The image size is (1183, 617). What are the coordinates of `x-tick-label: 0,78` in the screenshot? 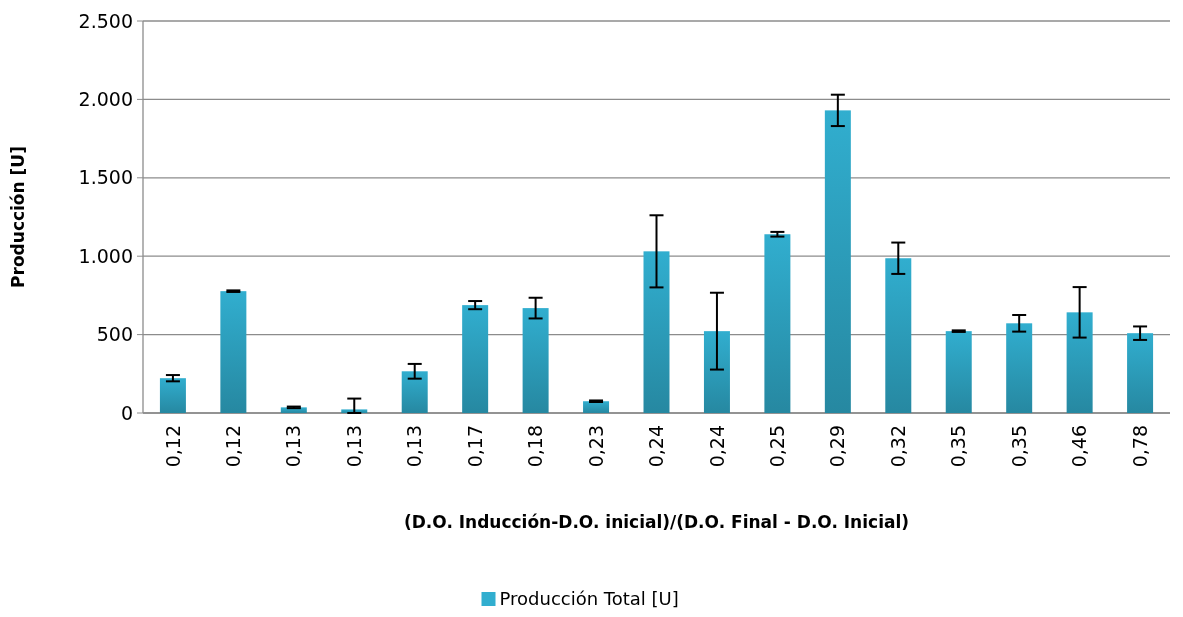 It's located at (1139, 446).